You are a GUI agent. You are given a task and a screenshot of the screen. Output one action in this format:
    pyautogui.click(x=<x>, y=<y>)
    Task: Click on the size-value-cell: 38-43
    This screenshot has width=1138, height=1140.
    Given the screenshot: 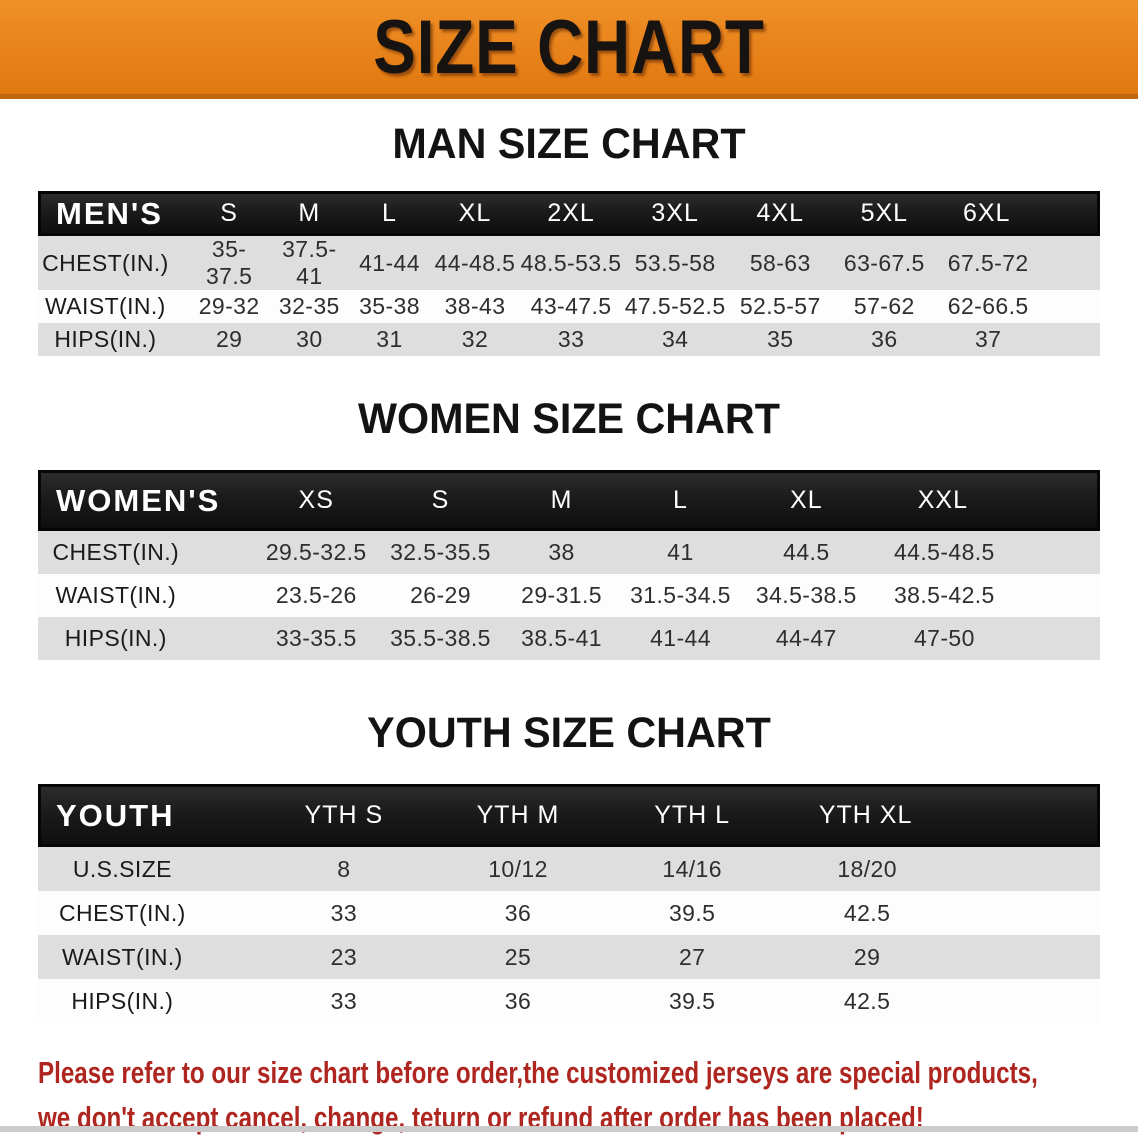 What is the action you would take?
    pyautogui.click(x=475, y=306)
    